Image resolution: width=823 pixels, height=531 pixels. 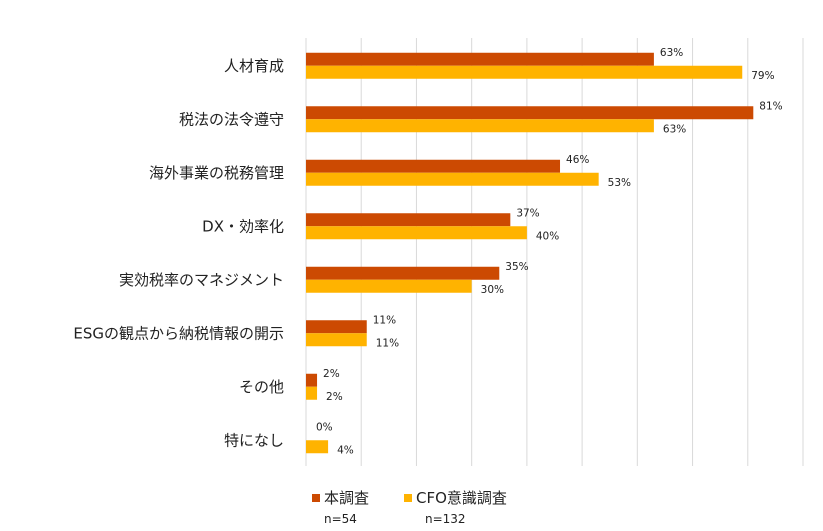 I want to click on legend-n-0: n=54, so click(x=340, y=519).